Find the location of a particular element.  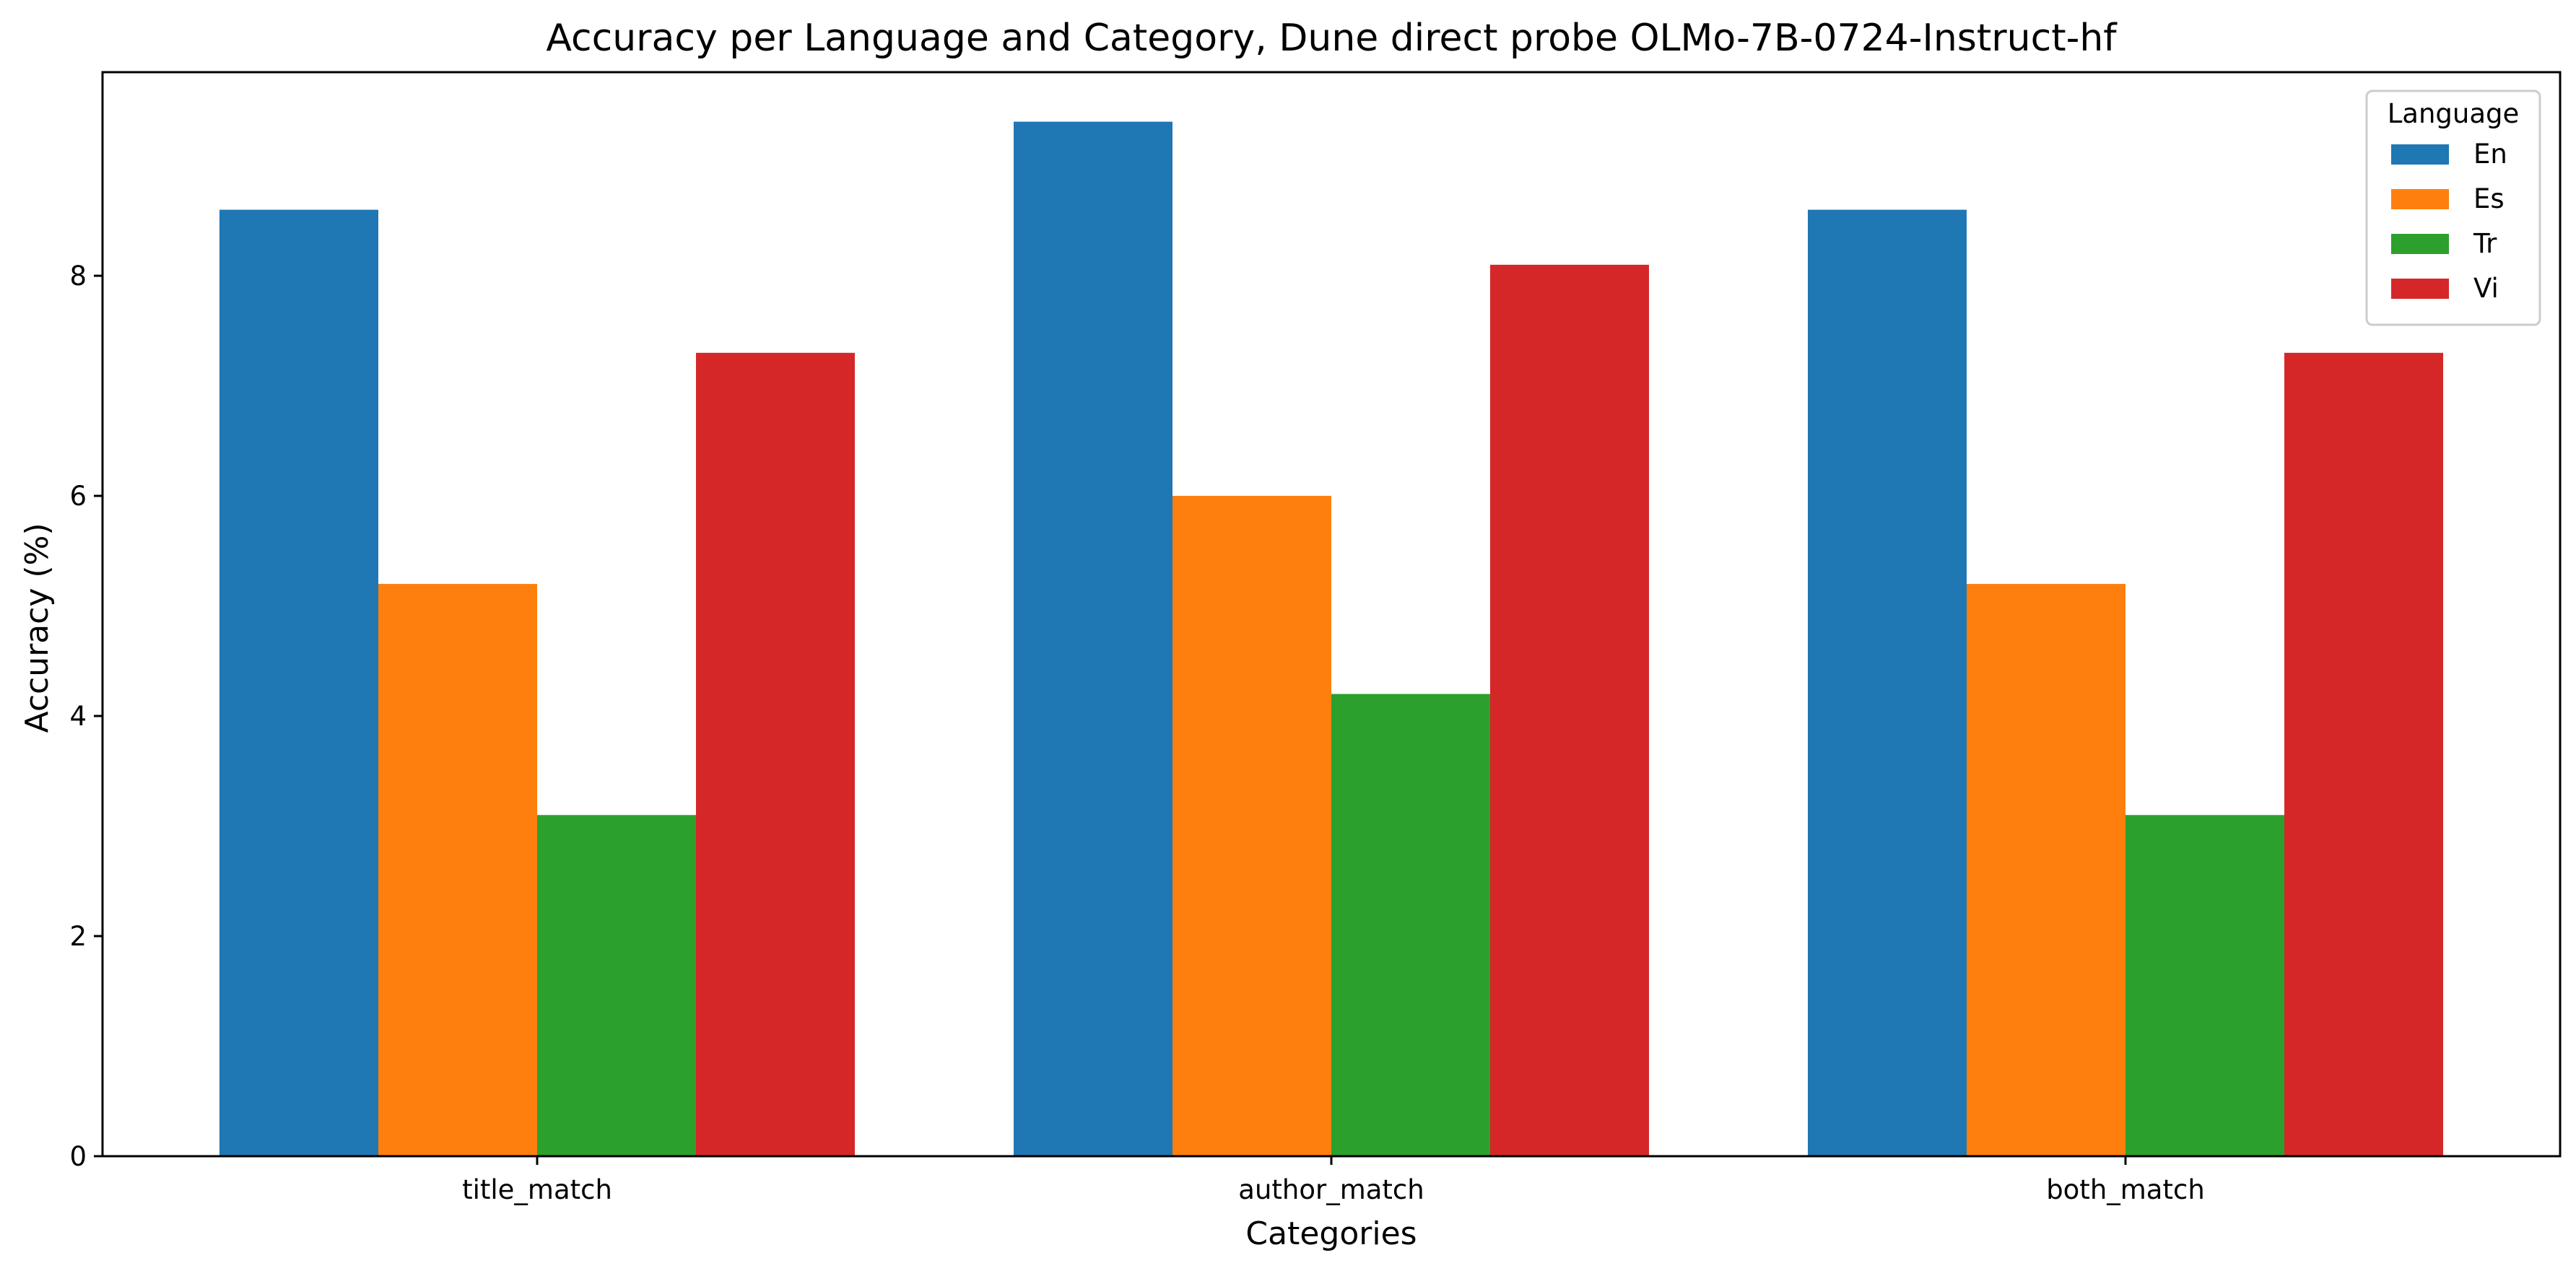

legend: Language En Es Tr Vi is located at coordinates (2453, 207).